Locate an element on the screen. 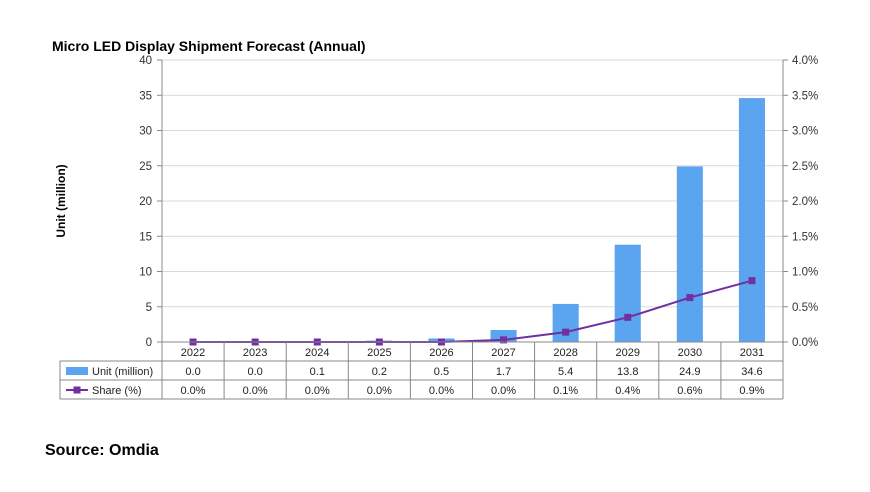 This screenshot has width=870, height=492. x-tick-label: 2030 is located at coordinates (690, 353).